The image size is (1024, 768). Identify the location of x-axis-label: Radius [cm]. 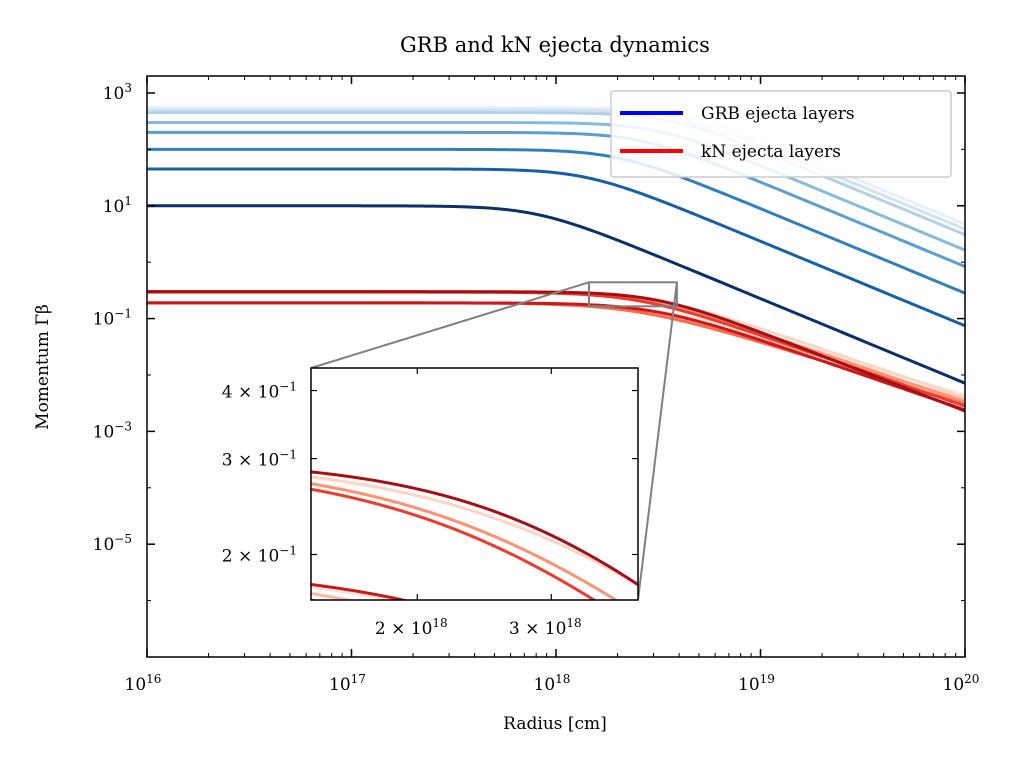
(555, 724).